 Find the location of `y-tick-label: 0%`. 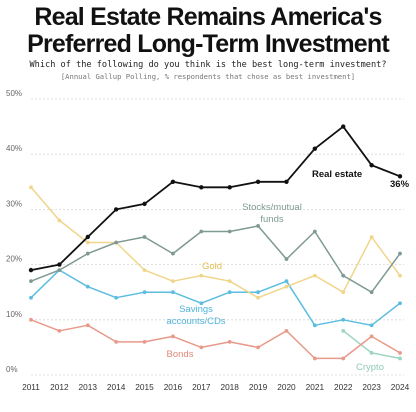

y-tick-label: 0% is located at coordinates (12, 369).